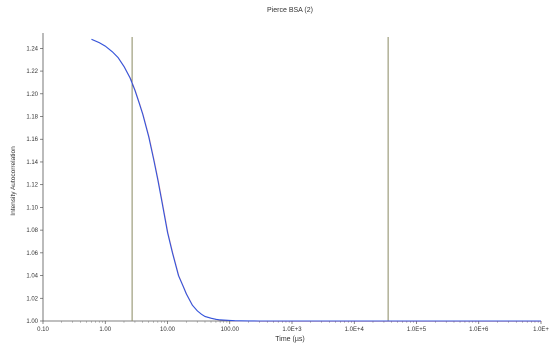 This screenshot has width=549, height=350. Describe the element at coordinates (230, 330) in the screenshot. I see `x-tick-label: 100.00` at that location.